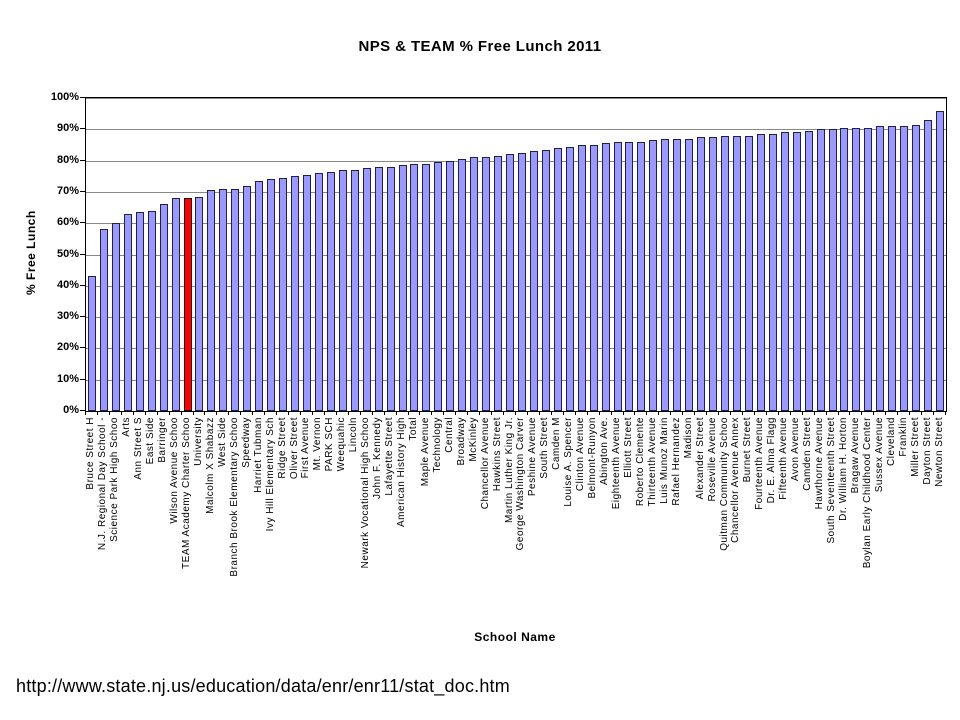 This screenshot has height=720, width=960. Describe the element at coordinates (915, 447) in the screenshot. I see `x-category-label: Miller Street` at that location.